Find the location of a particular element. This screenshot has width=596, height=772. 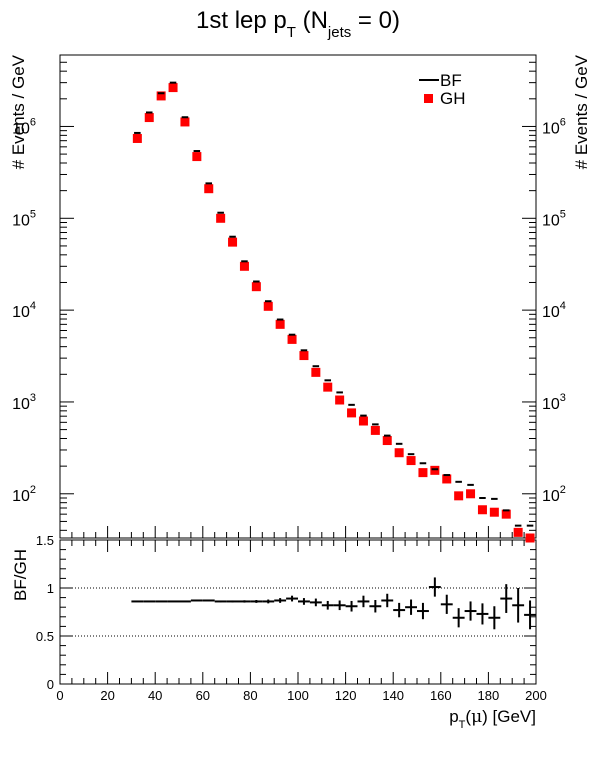

x-tick-label: 0 is located at coordinates (59, 695).